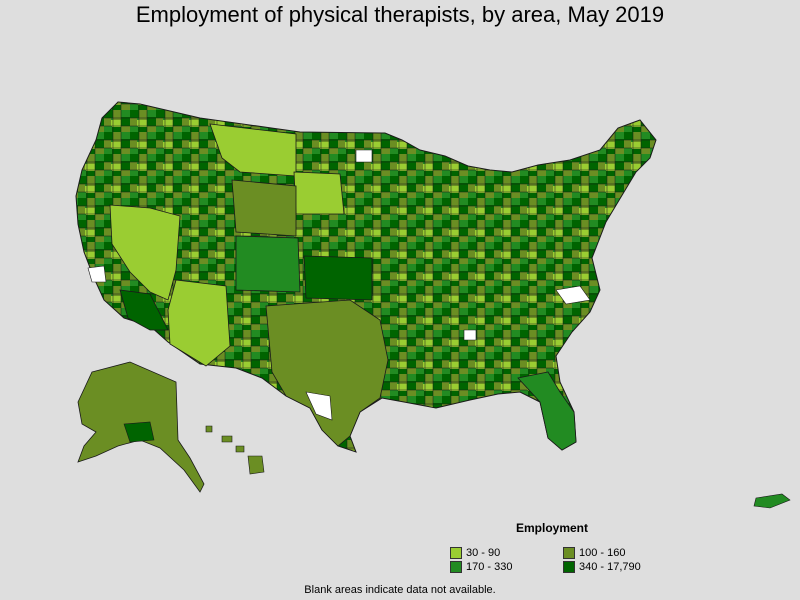 This screenshot has height=600, width=800. Describe the element at coordinates (470, 335) in the screenshot. I see `no-data-area-ms` at that location.